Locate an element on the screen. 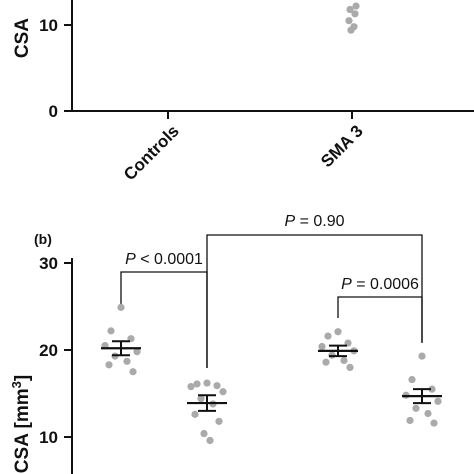 The height and width of the screenshot is (474, 474). panel-b-y-tick-label: 10 is located at coordinates (48, 437).